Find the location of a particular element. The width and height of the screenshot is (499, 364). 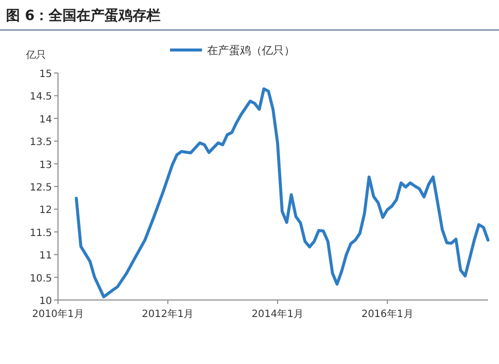

y-tick-label: 13.5 is located at coordinates (41, 142).